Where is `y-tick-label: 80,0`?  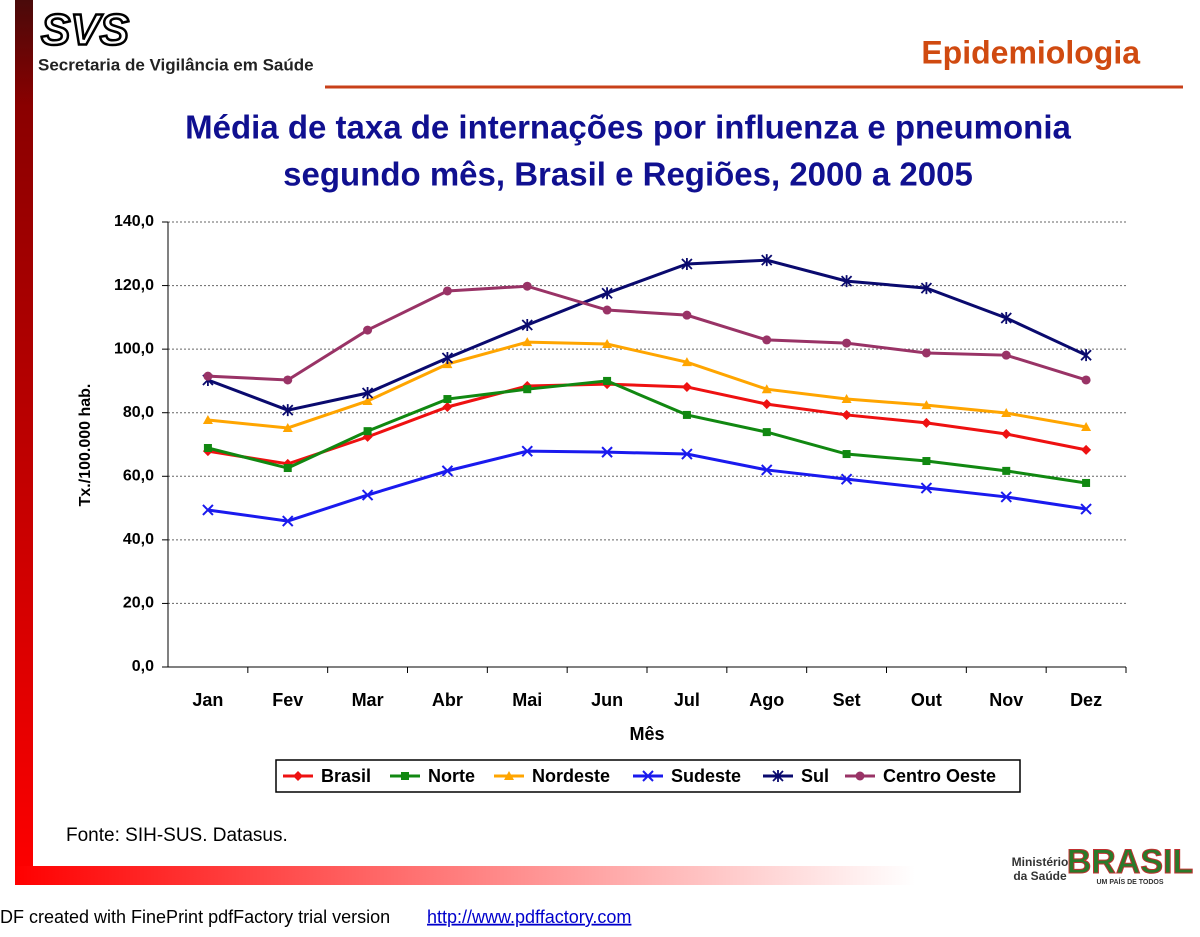
y-tick-label: 80,0 is located at coordinates (138, 412).